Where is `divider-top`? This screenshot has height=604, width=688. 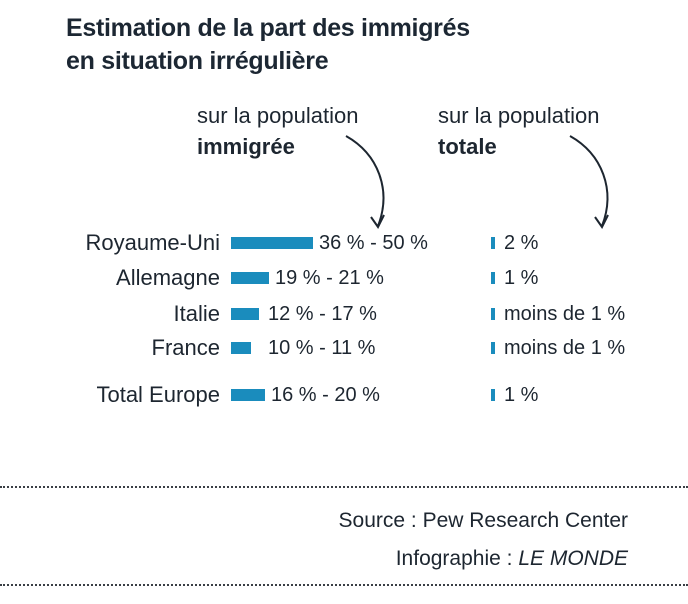
divider-top is located at coordinates (344, 487).